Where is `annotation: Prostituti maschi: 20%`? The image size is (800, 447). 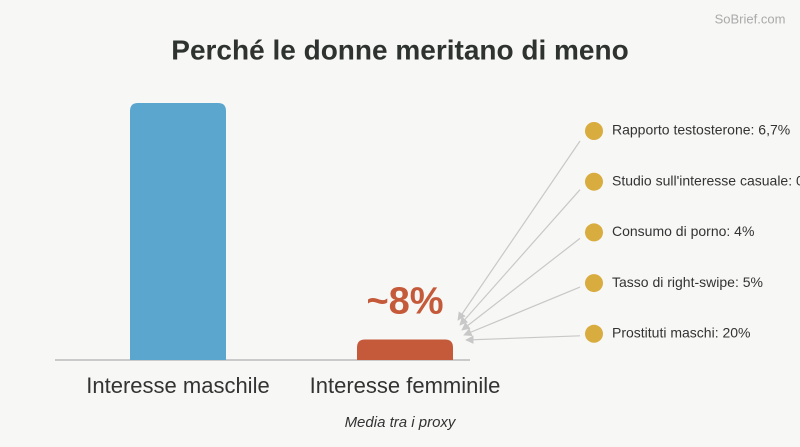
annotation: Prostituti maschi: 20% is located at coordinates (681, 333).